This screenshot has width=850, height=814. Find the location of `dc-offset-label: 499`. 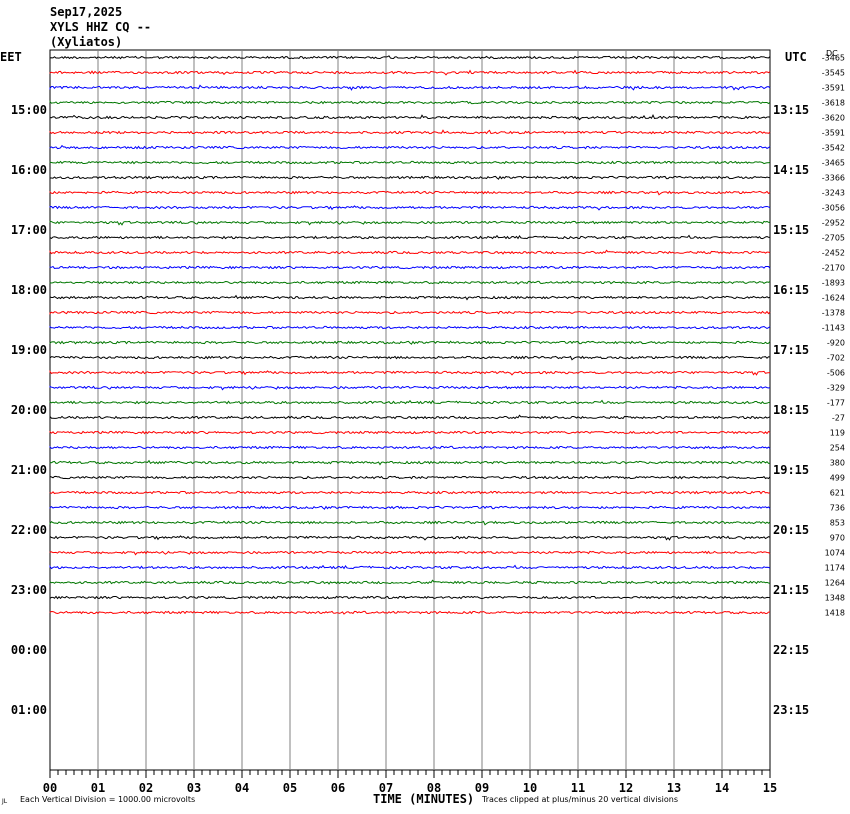

dc-offset-label: 499 is located at coordinates (837, 478).